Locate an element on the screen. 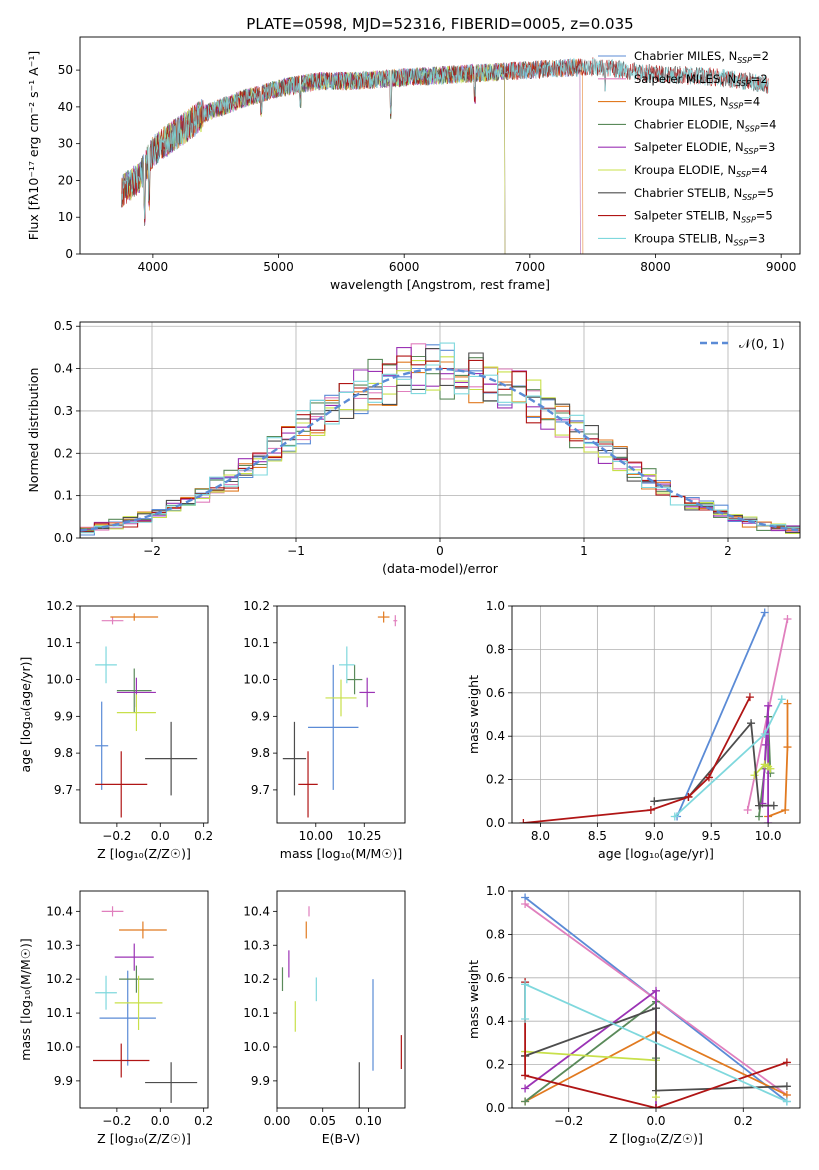  y-tick-label: 9.8 is located at coordinates (63, 753).